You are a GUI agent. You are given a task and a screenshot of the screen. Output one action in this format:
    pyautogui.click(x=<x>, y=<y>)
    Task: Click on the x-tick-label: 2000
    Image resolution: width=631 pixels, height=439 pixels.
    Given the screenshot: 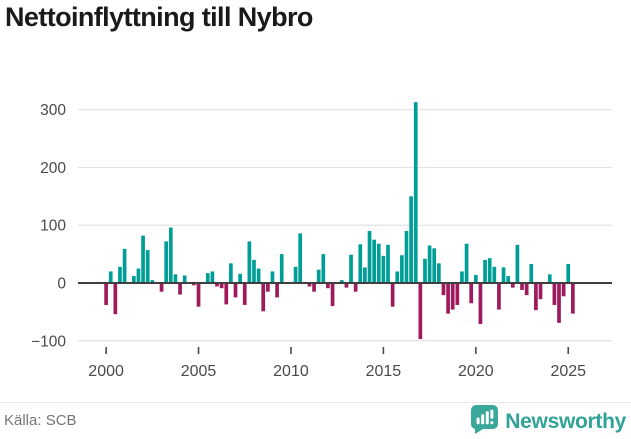 What is the action you would take?
    pyautogui.click(x=106, y=371)
    